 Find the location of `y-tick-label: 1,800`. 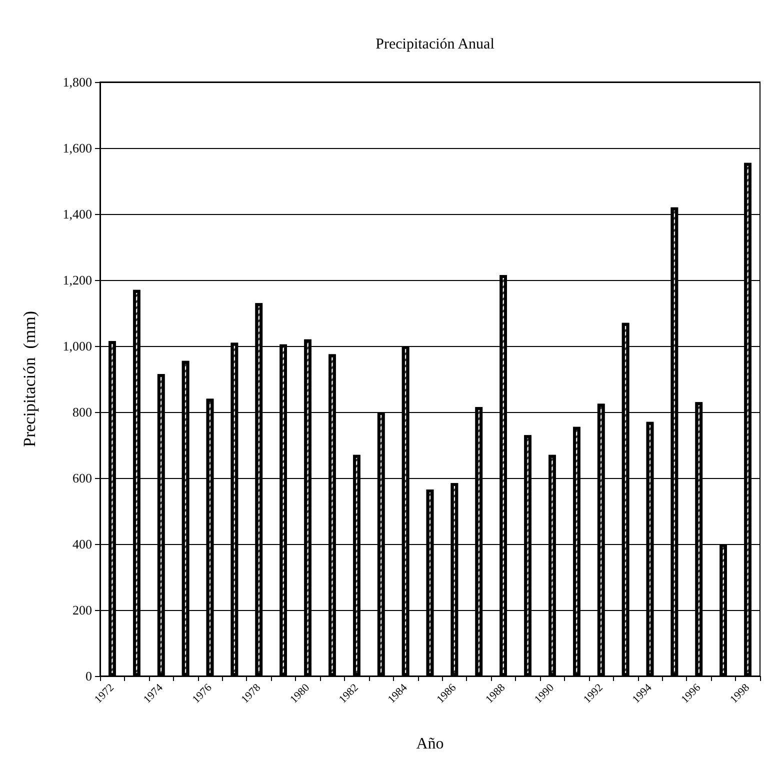

y-tick-label: 1,800 is located at coordinates (77, 82).